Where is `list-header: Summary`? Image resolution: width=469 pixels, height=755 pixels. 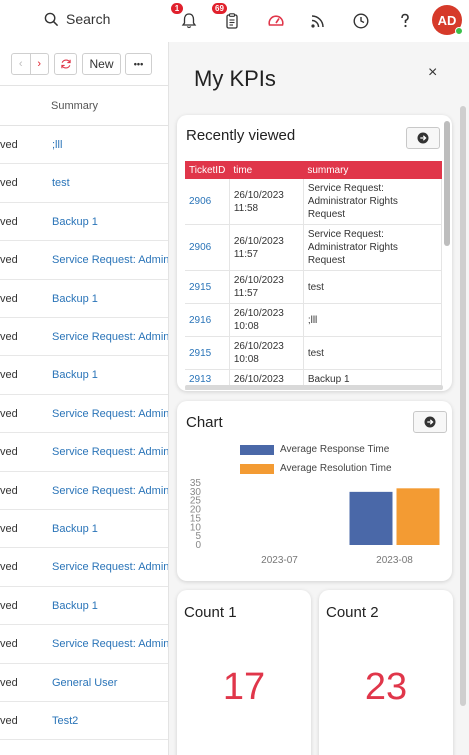
list-header: Summary is located at coordinates (84, 106).